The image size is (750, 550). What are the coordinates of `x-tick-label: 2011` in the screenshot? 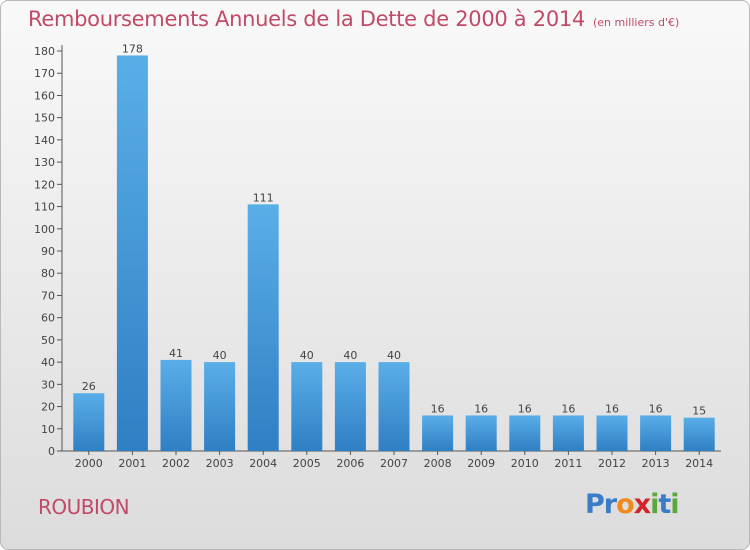 It's located at (568, 463).